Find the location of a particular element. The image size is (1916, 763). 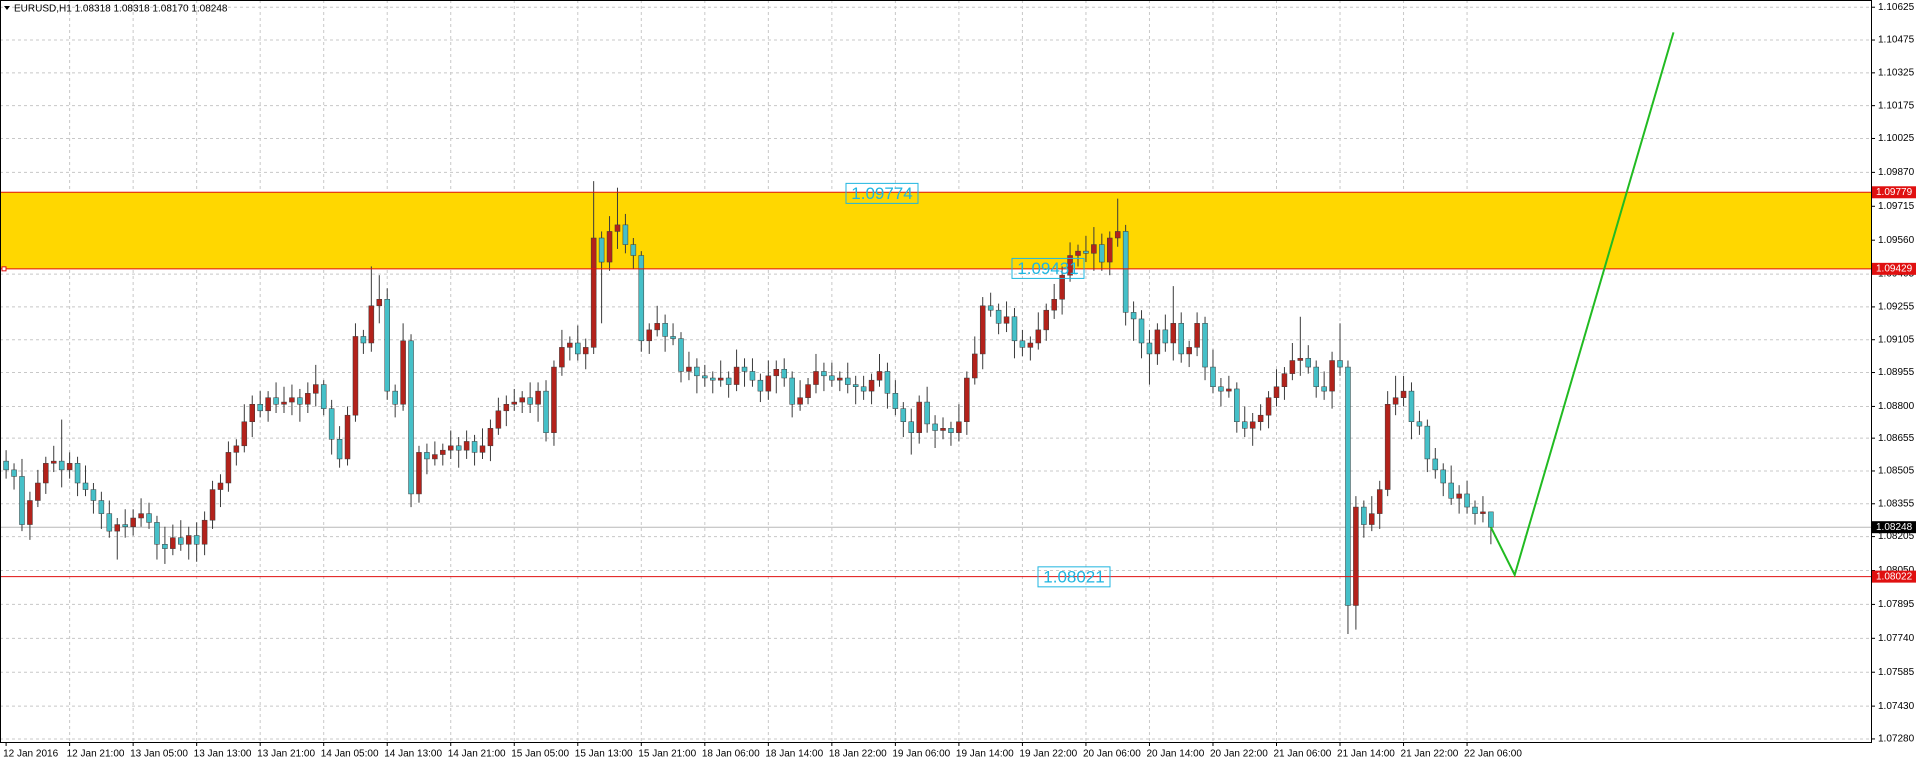

x-tick-label: 20 Jan 22:00 is located at coordinates (1239, 754).